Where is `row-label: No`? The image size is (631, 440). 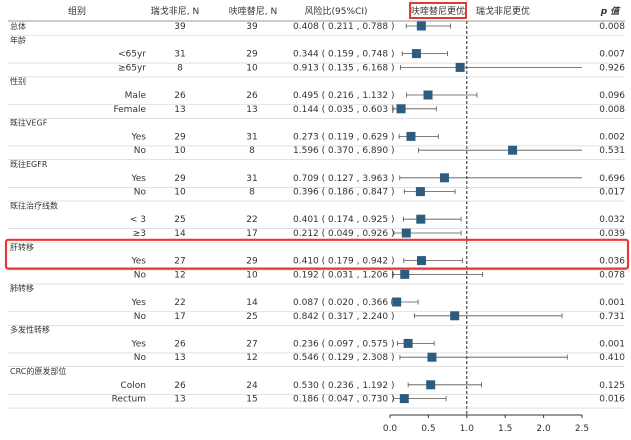
row-label: No is located at coordinates (140, 151).